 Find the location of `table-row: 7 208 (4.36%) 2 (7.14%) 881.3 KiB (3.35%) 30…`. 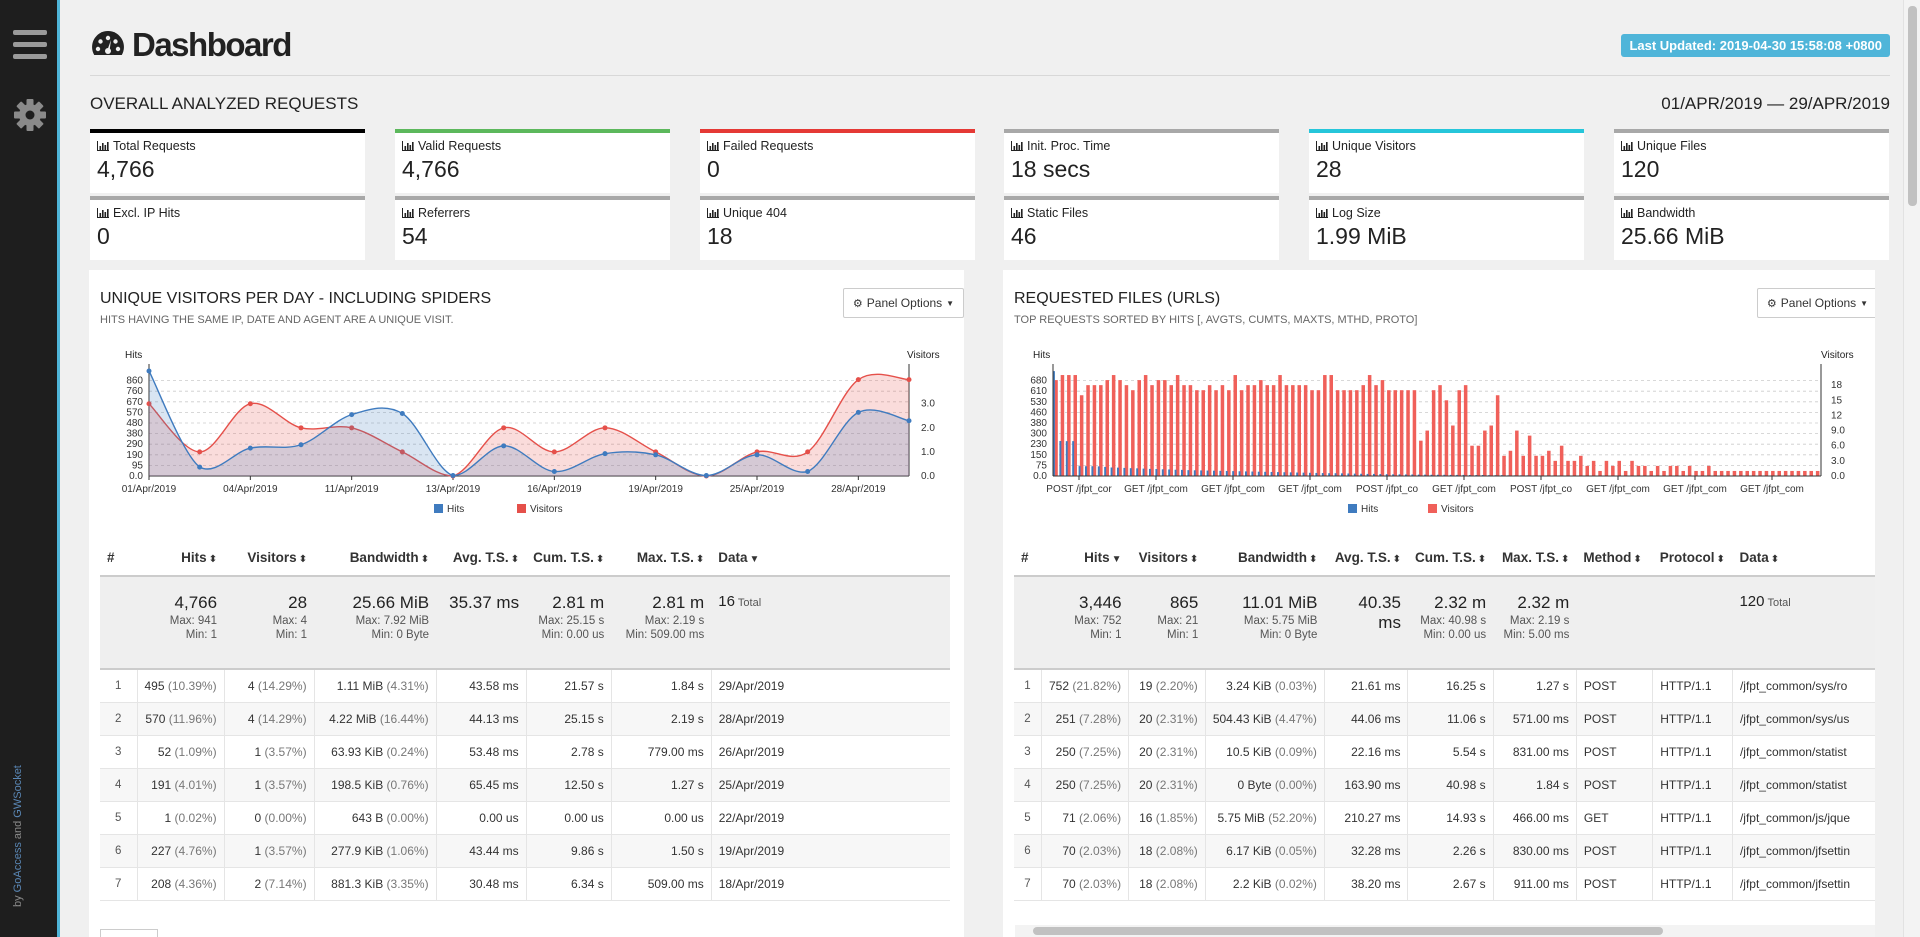

table-row: 7 208 (4.36%) 2 (7.14%) 881.3 KiB (3.35%) 30… is located at coordinates (525, 884).